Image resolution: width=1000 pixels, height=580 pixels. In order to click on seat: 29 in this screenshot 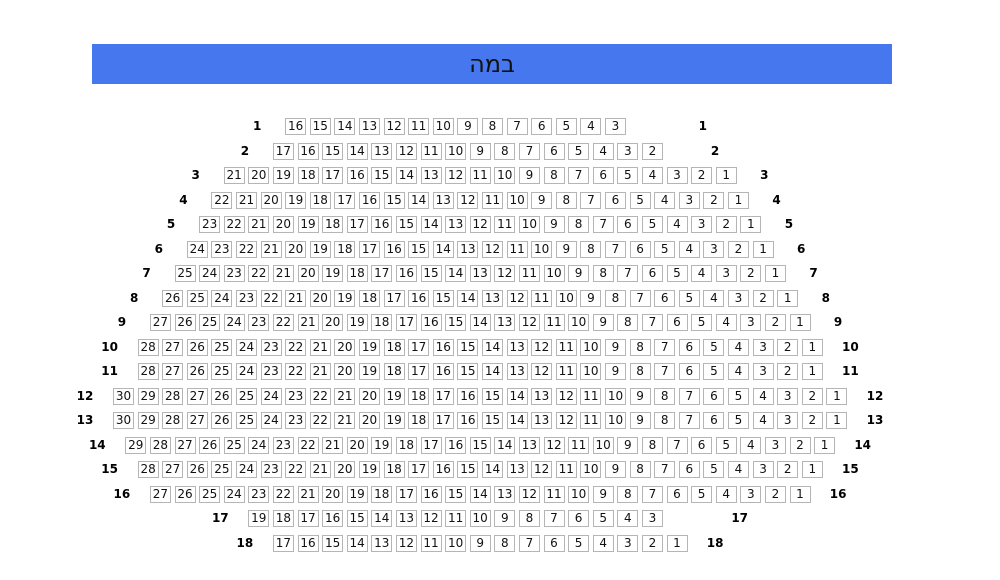, I will do `click(148, 420)`.